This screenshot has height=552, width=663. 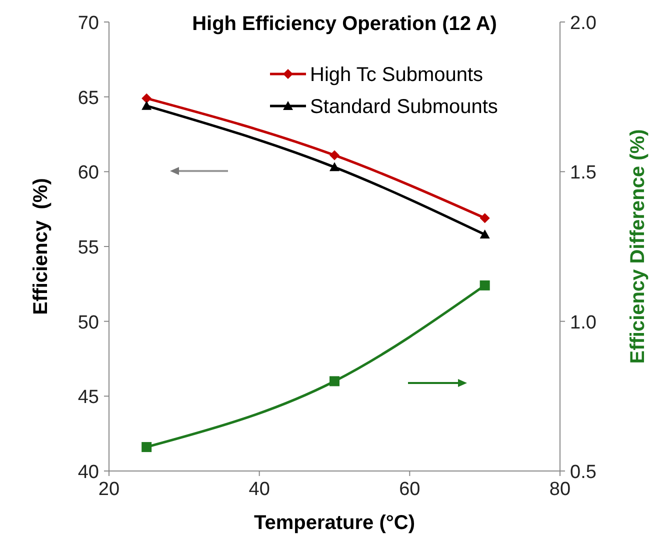 I want to click on x-tick-label: 60, so click(x=409, y=489).